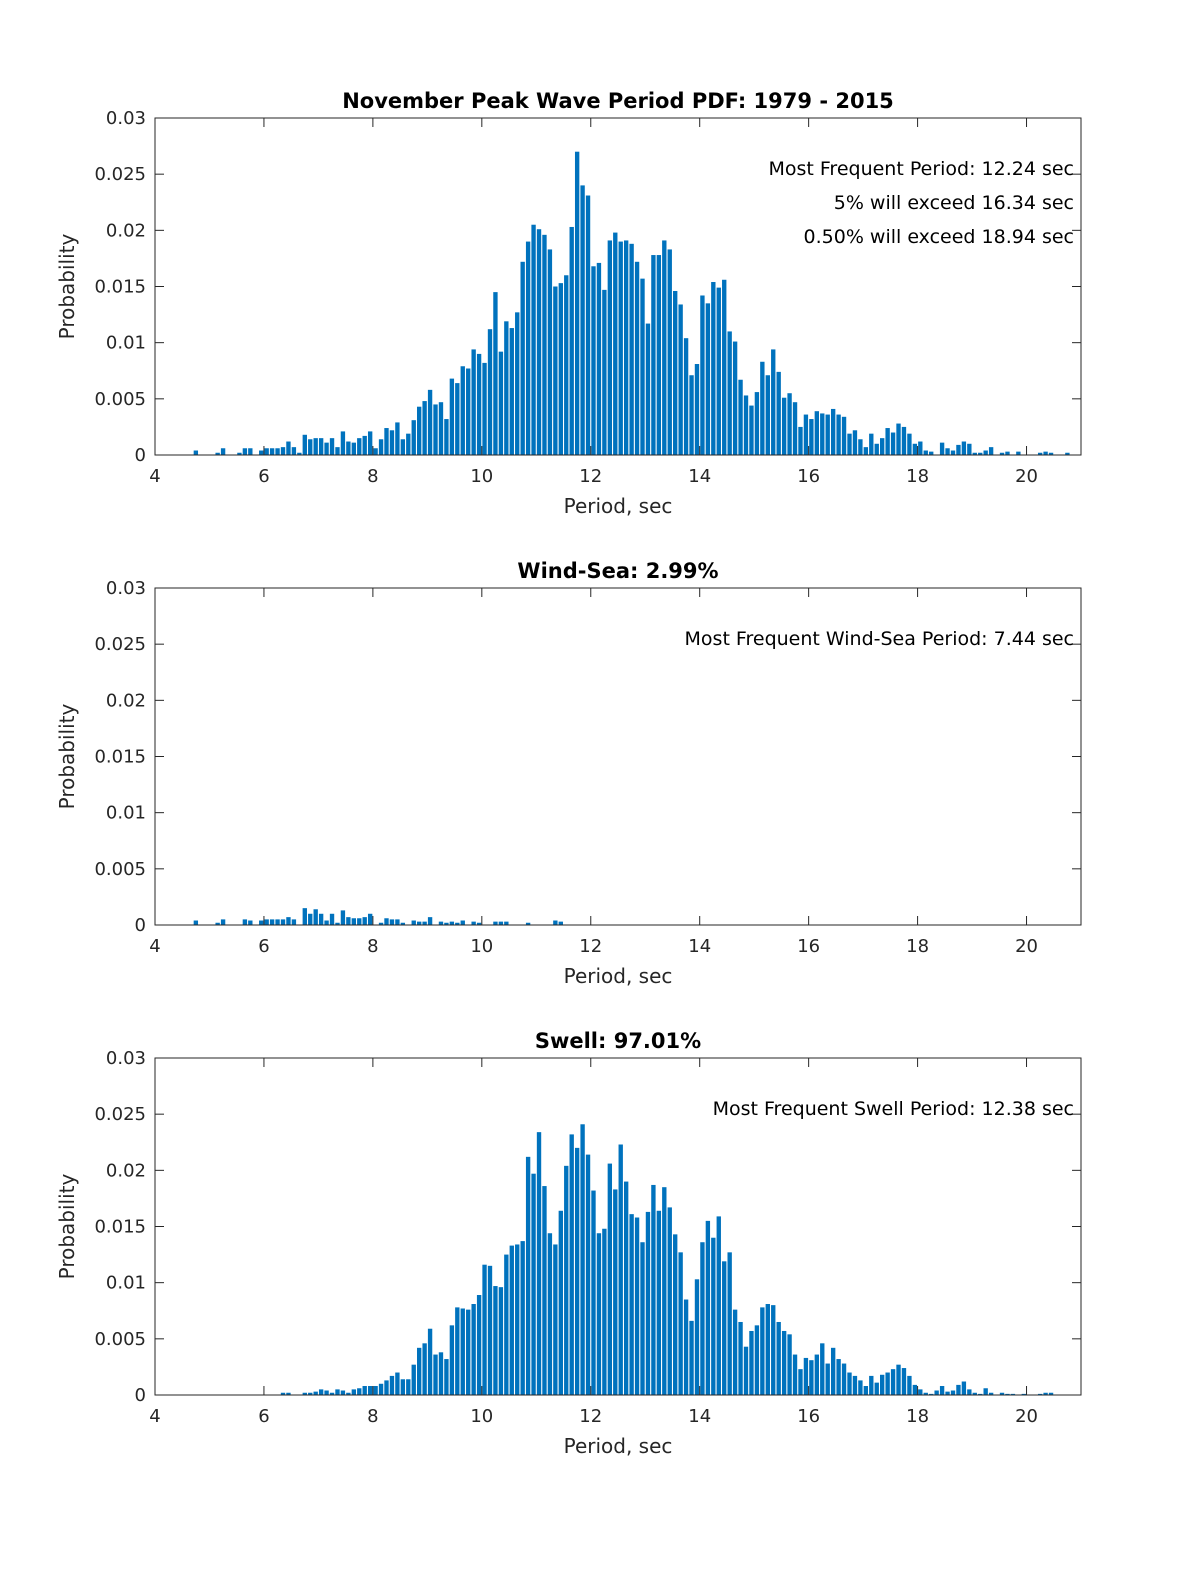 The width and height of the screenshot is (1200, 1575). What do you see at coordinates (893, 1109) in the screenshot?
I see `annotation: Most Frequent Swell Period: 12.38 sec` at bounding box center [893, 1109].